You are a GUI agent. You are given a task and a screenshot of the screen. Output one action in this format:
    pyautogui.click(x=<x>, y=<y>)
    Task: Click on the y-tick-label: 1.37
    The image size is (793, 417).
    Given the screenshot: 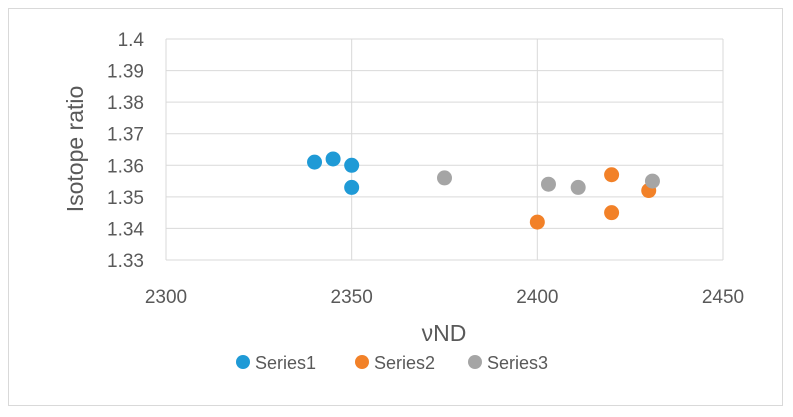 What is the action you would take?
    pyautogui.click(x=125, y=135)
    